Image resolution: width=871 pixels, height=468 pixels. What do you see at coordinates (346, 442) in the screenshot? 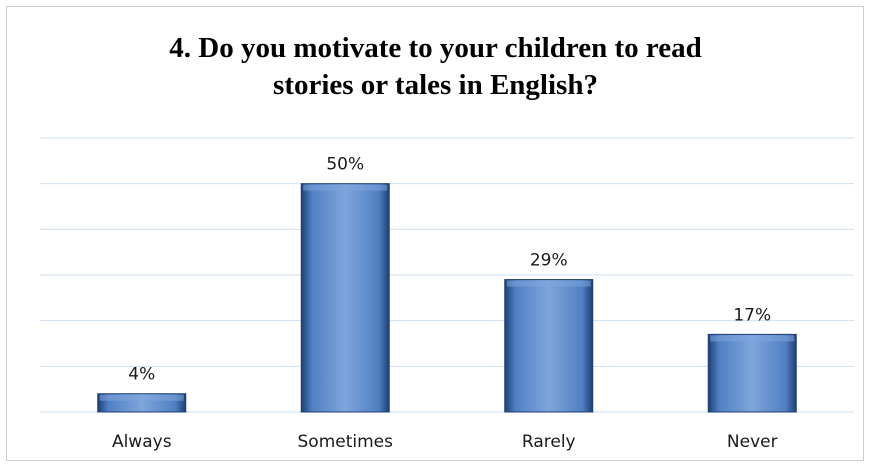
I see `x-tick-label: Sometimes` at bounding box center [346, 442].